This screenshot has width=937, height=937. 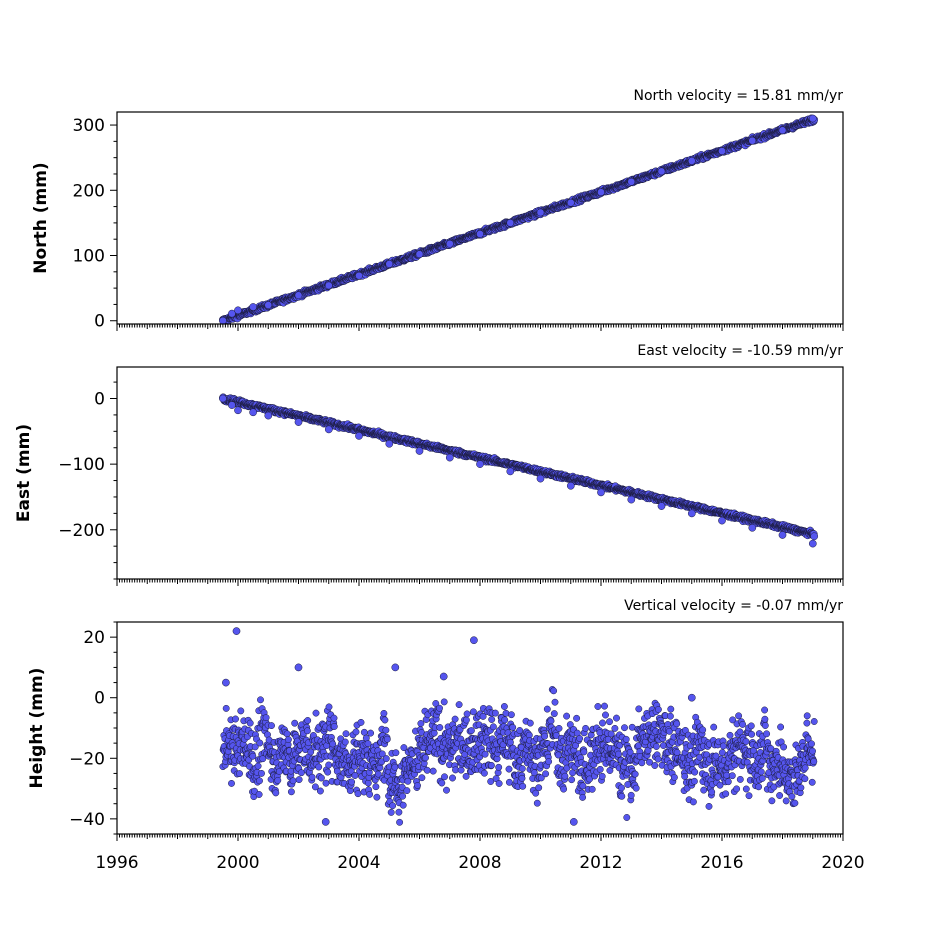 What do you see at coordinates (41, 217) in the screenshot?
I see `north-ylabel: North (mm)` at bounding box center [41, 217].